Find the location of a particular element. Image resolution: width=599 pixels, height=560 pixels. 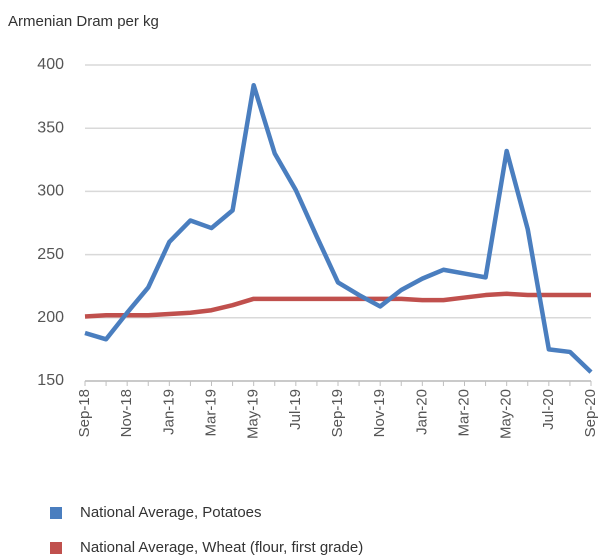

x-tick-label: Nov-19 is located at coordinates (379, 413).